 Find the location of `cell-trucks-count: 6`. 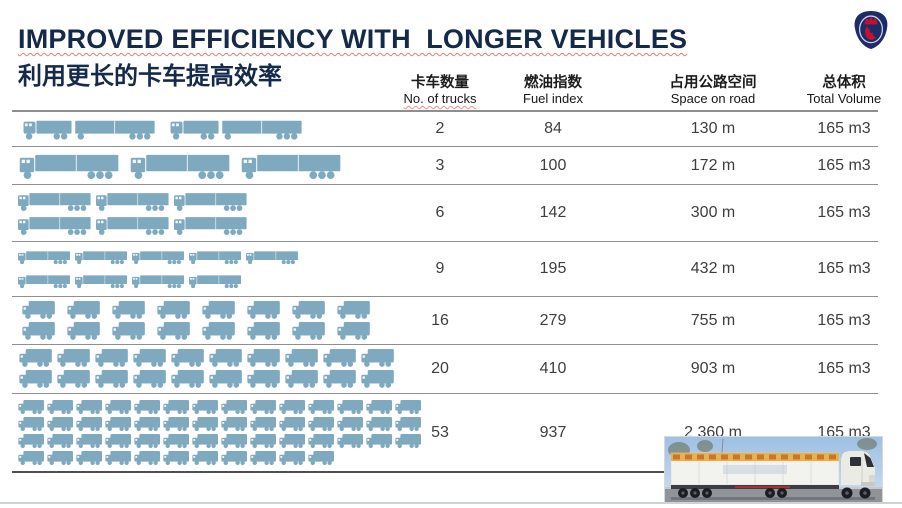

cell-trucks-count: 6 is located at coordinates (440, 212).